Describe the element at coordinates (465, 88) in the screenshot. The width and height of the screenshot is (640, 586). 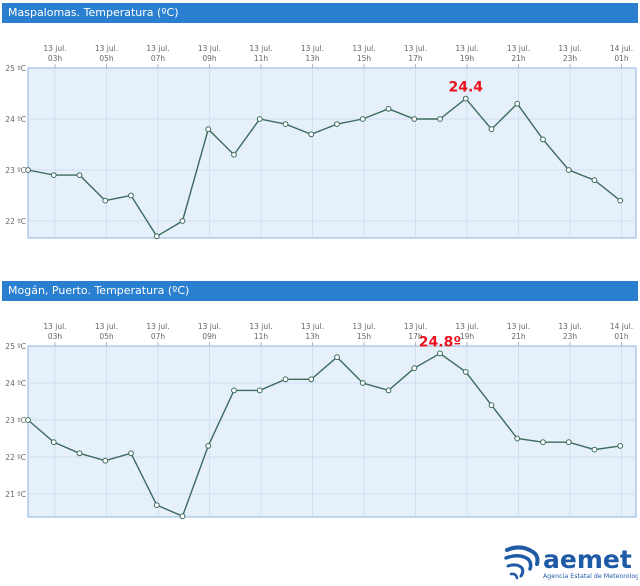
I see `max-value-label: 24.4` at that location.